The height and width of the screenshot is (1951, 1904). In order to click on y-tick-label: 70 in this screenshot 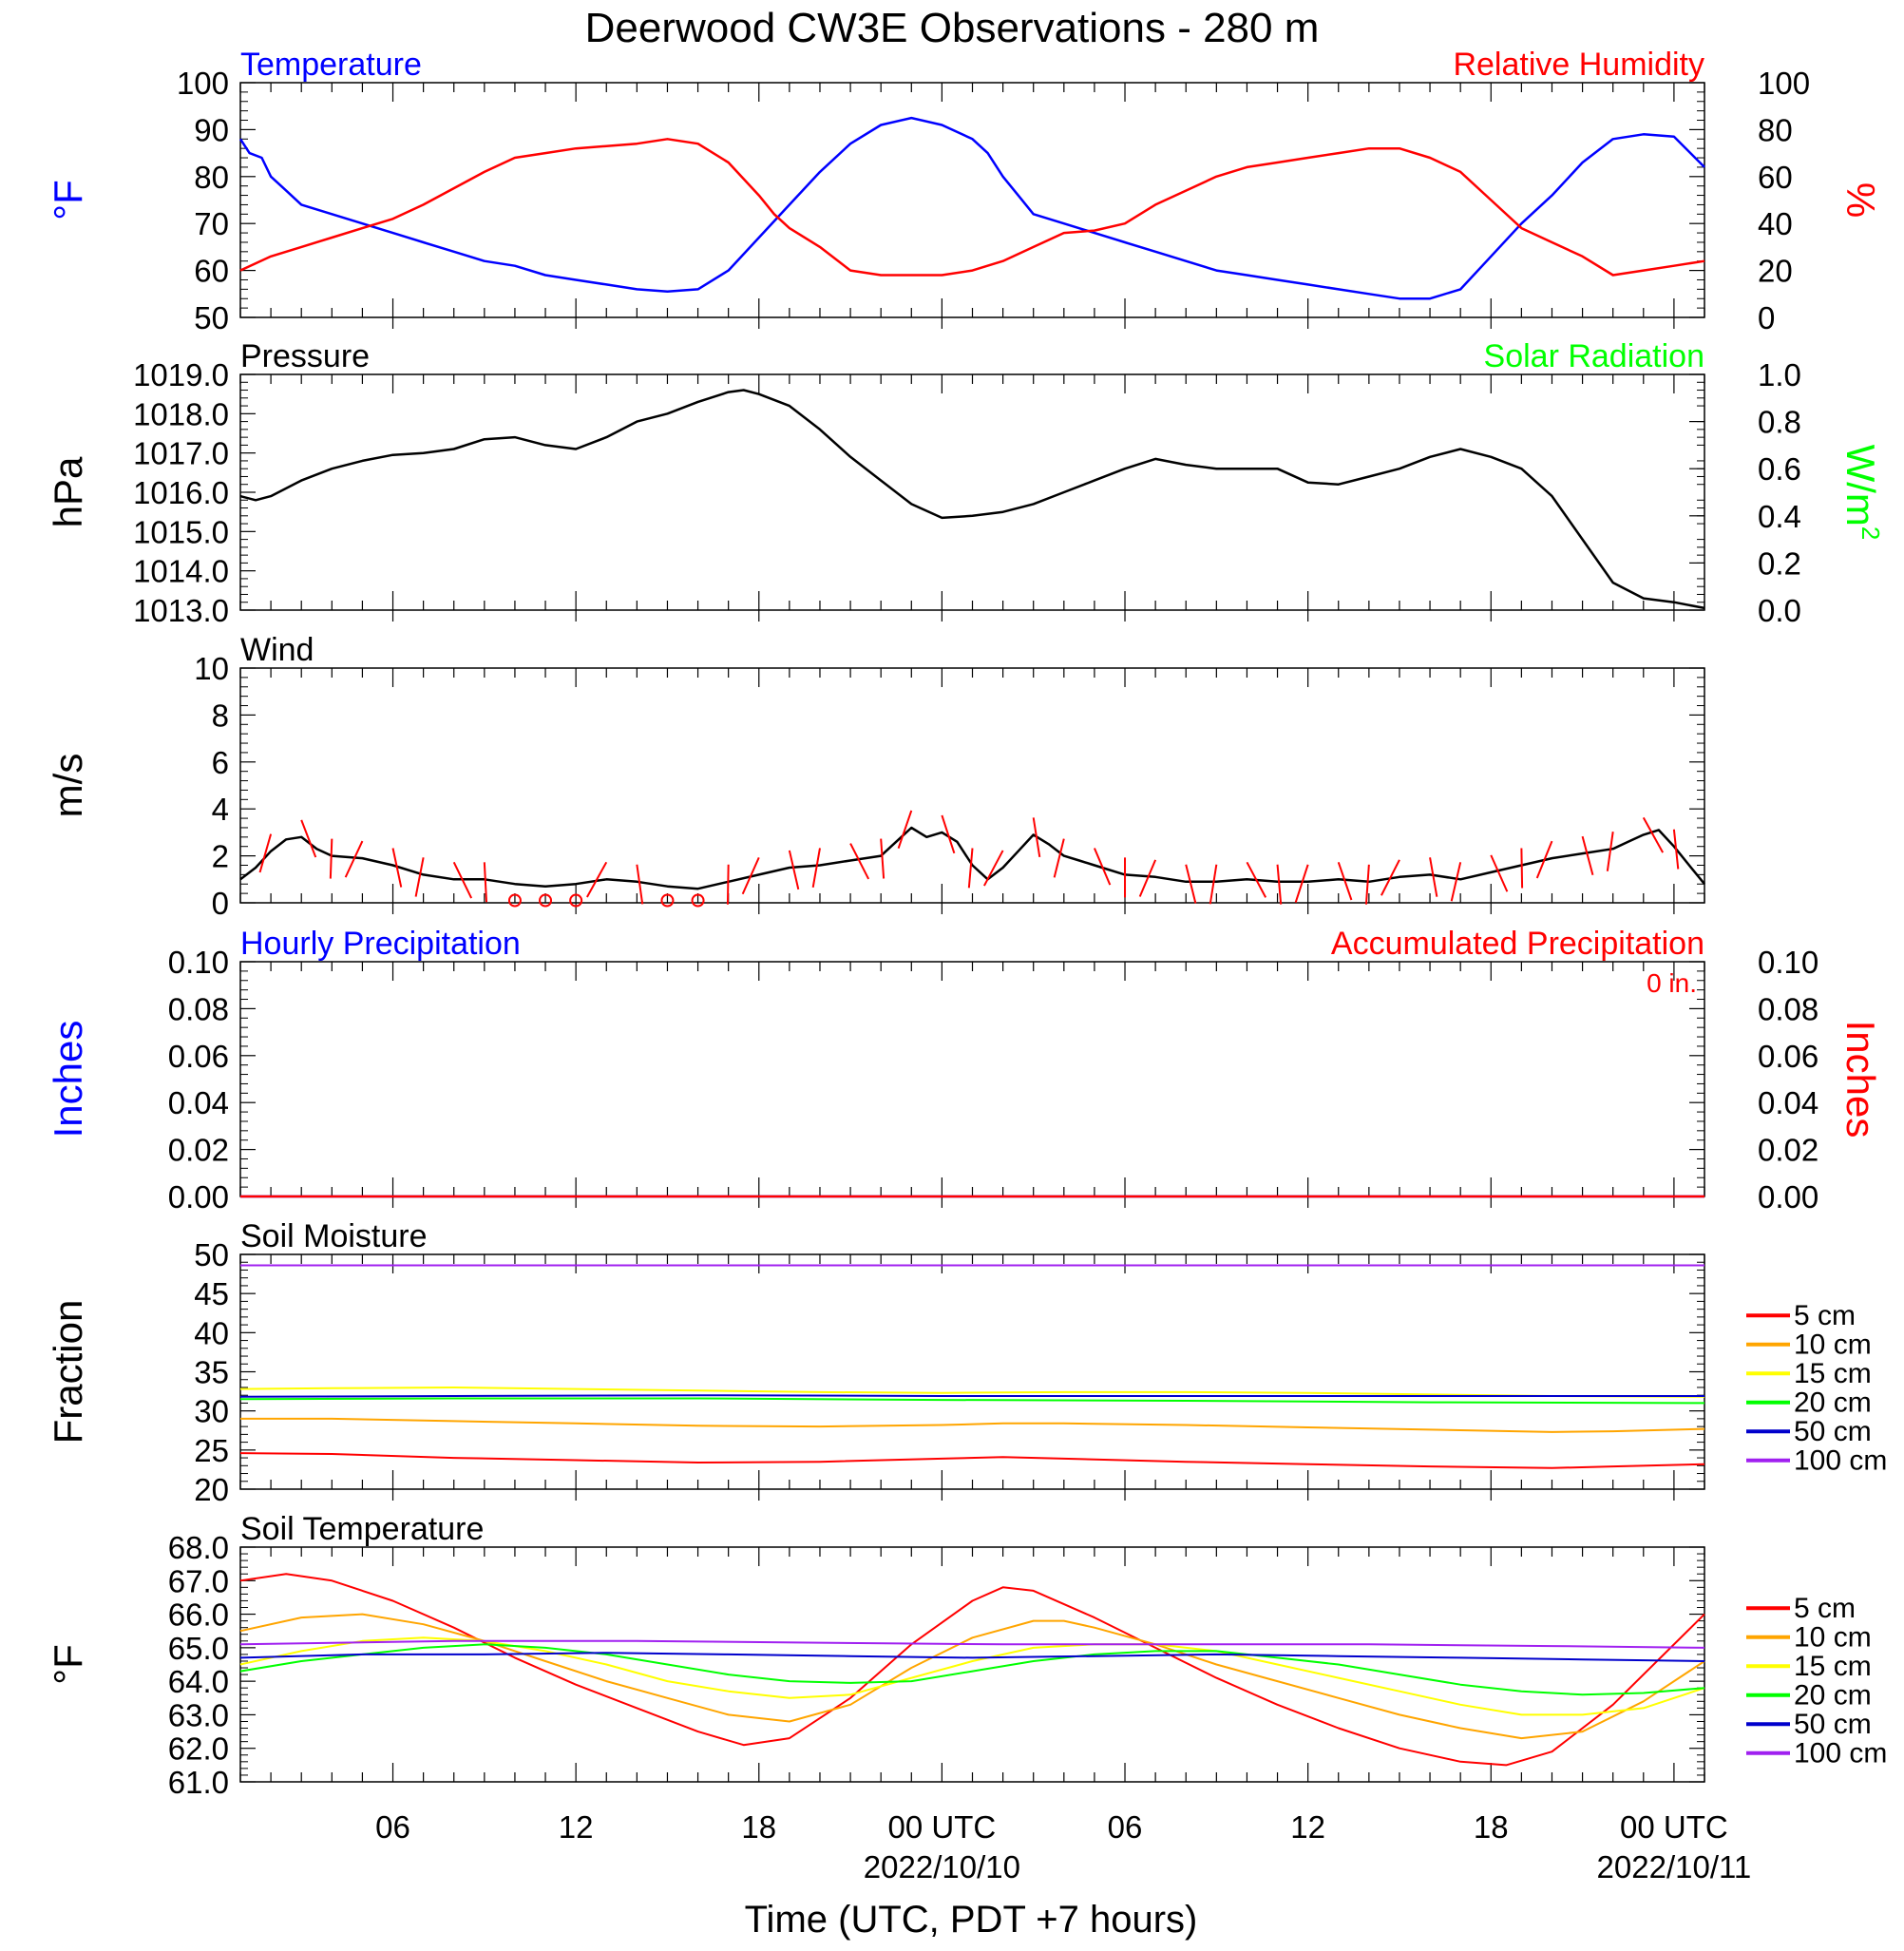, I will do `click(211, 223)`.